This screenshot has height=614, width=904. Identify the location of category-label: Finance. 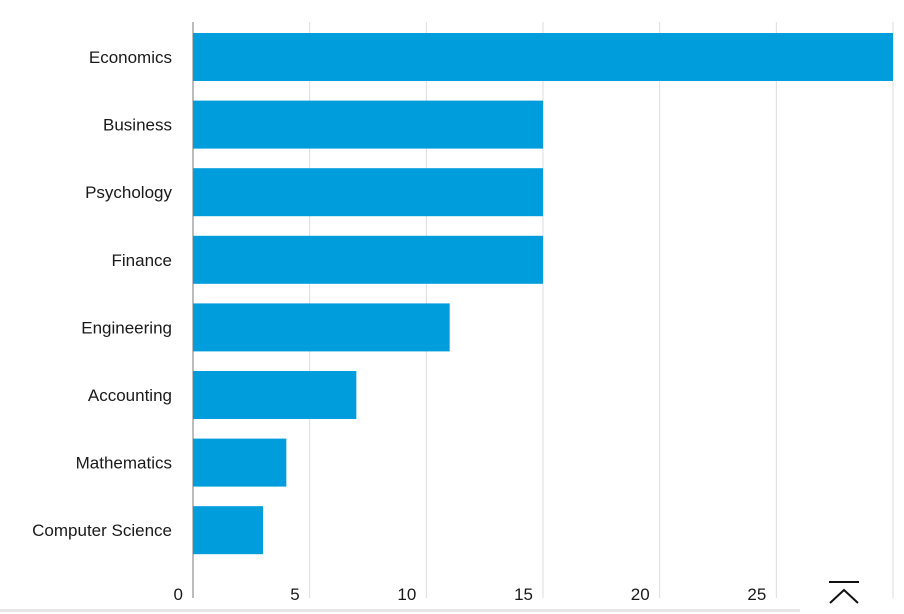
(142, 260).